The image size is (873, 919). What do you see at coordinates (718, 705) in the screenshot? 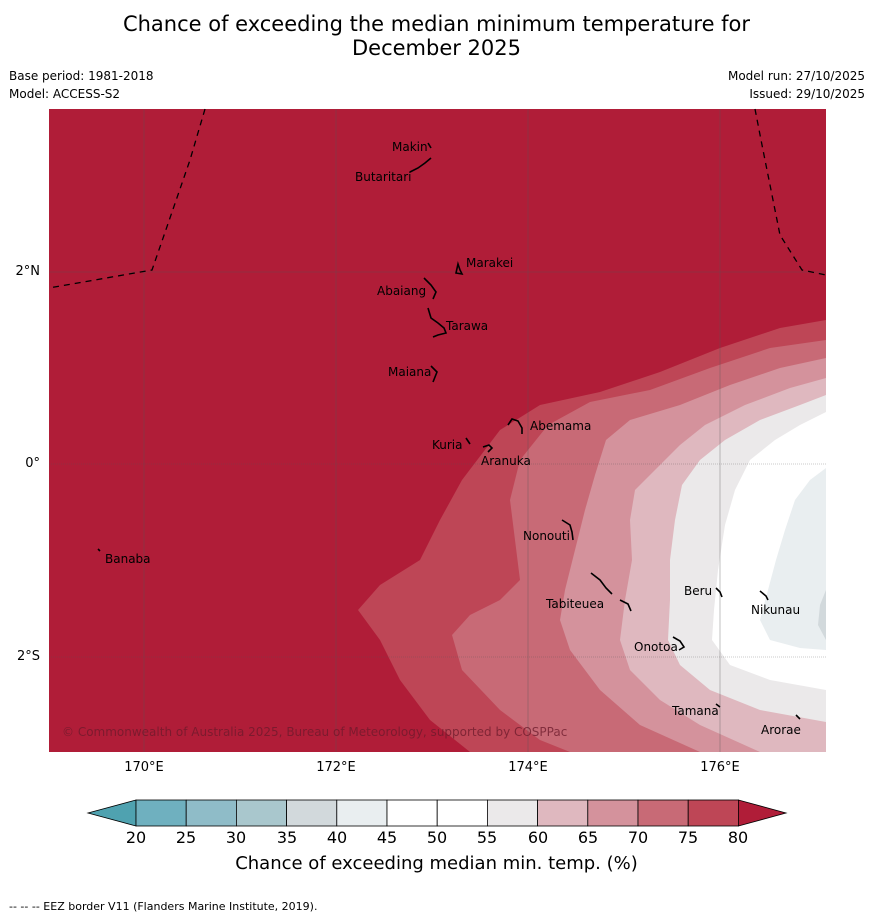
I see `island-tamana` at bounding box center [718, 705].